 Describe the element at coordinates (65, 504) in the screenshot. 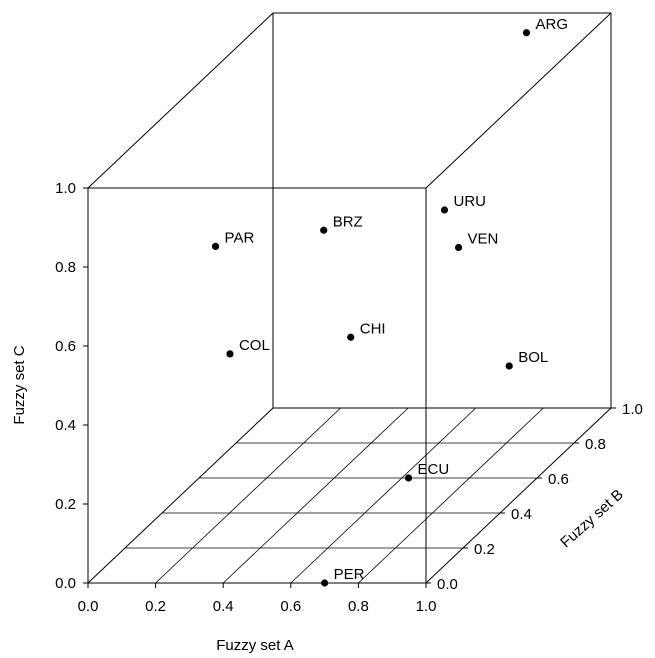

I see `z-tick-label: 0.2` at that location.